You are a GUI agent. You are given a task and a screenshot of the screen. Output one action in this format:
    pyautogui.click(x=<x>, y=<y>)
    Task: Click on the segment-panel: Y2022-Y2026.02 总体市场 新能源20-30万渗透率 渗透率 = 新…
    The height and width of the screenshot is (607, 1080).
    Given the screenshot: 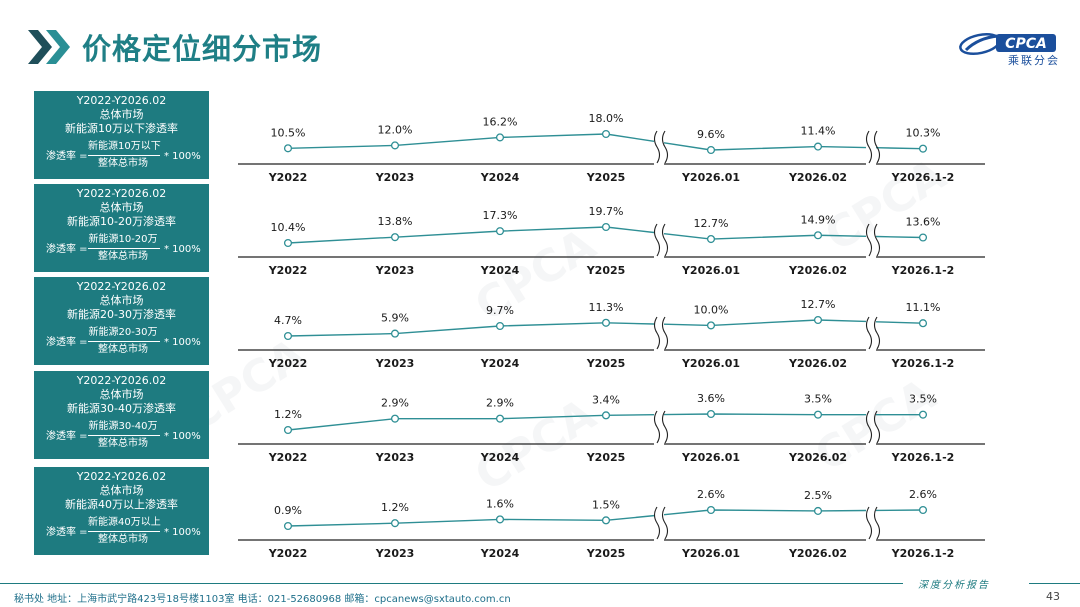 What is the action you would take?
    pyautogui.click(x=540, y=322)
    